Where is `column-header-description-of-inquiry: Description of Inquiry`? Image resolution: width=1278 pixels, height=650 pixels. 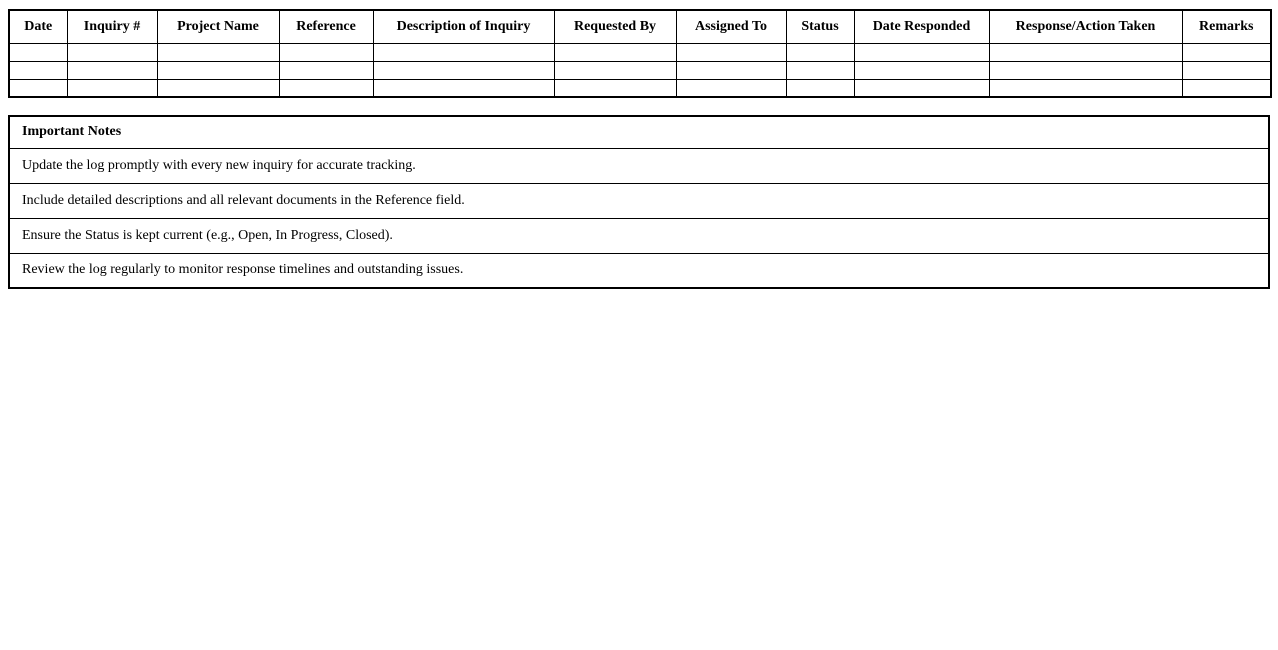 column-header-description-of-inquiry: Description of Inquiry is located at coordinates (463, 26).